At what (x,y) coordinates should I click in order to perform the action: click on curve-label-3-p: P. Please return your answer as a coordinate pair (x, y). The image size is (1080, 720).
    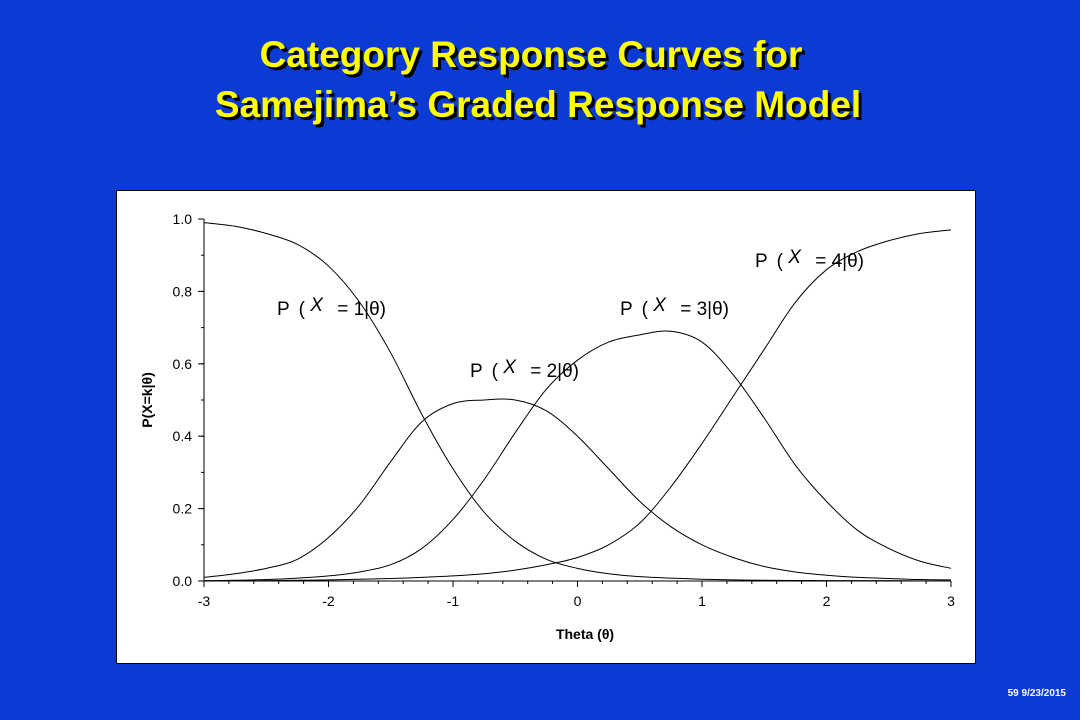
    Looking at the image, I should click on (626, 309).